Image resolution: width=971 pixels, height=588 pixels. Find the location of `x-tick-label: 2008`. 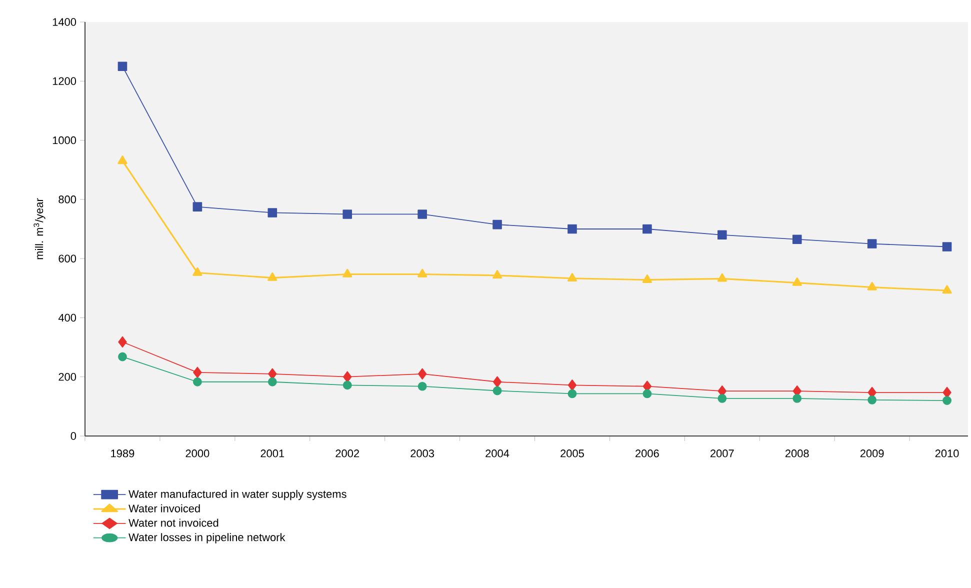

x-tick-label: 2008 is located at coordinates (797, 454).